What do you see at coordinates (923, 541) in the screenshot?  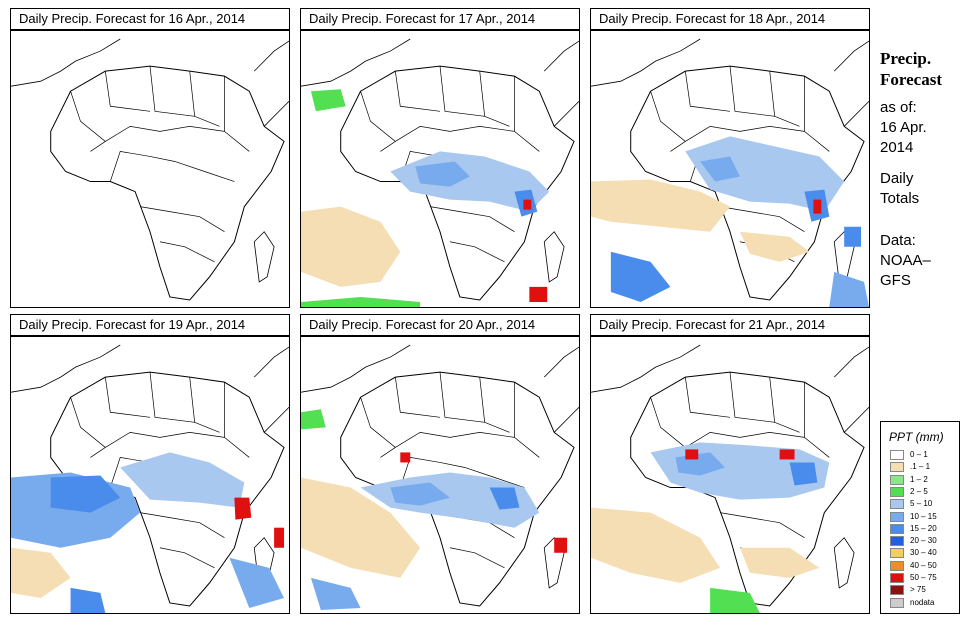 I see `legend-label: 20 – 30` at bounding box center [923, 541].